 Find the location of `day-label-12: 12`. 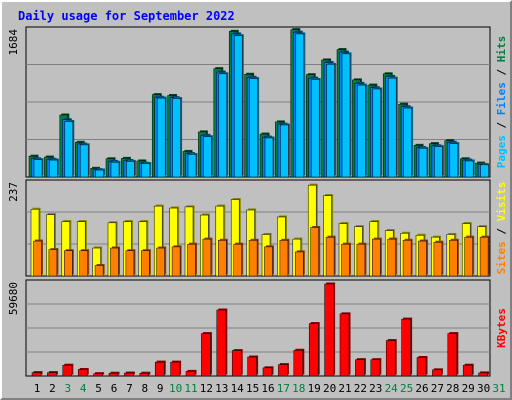

day-label-12: 12 is located at coordinates (206, 388).